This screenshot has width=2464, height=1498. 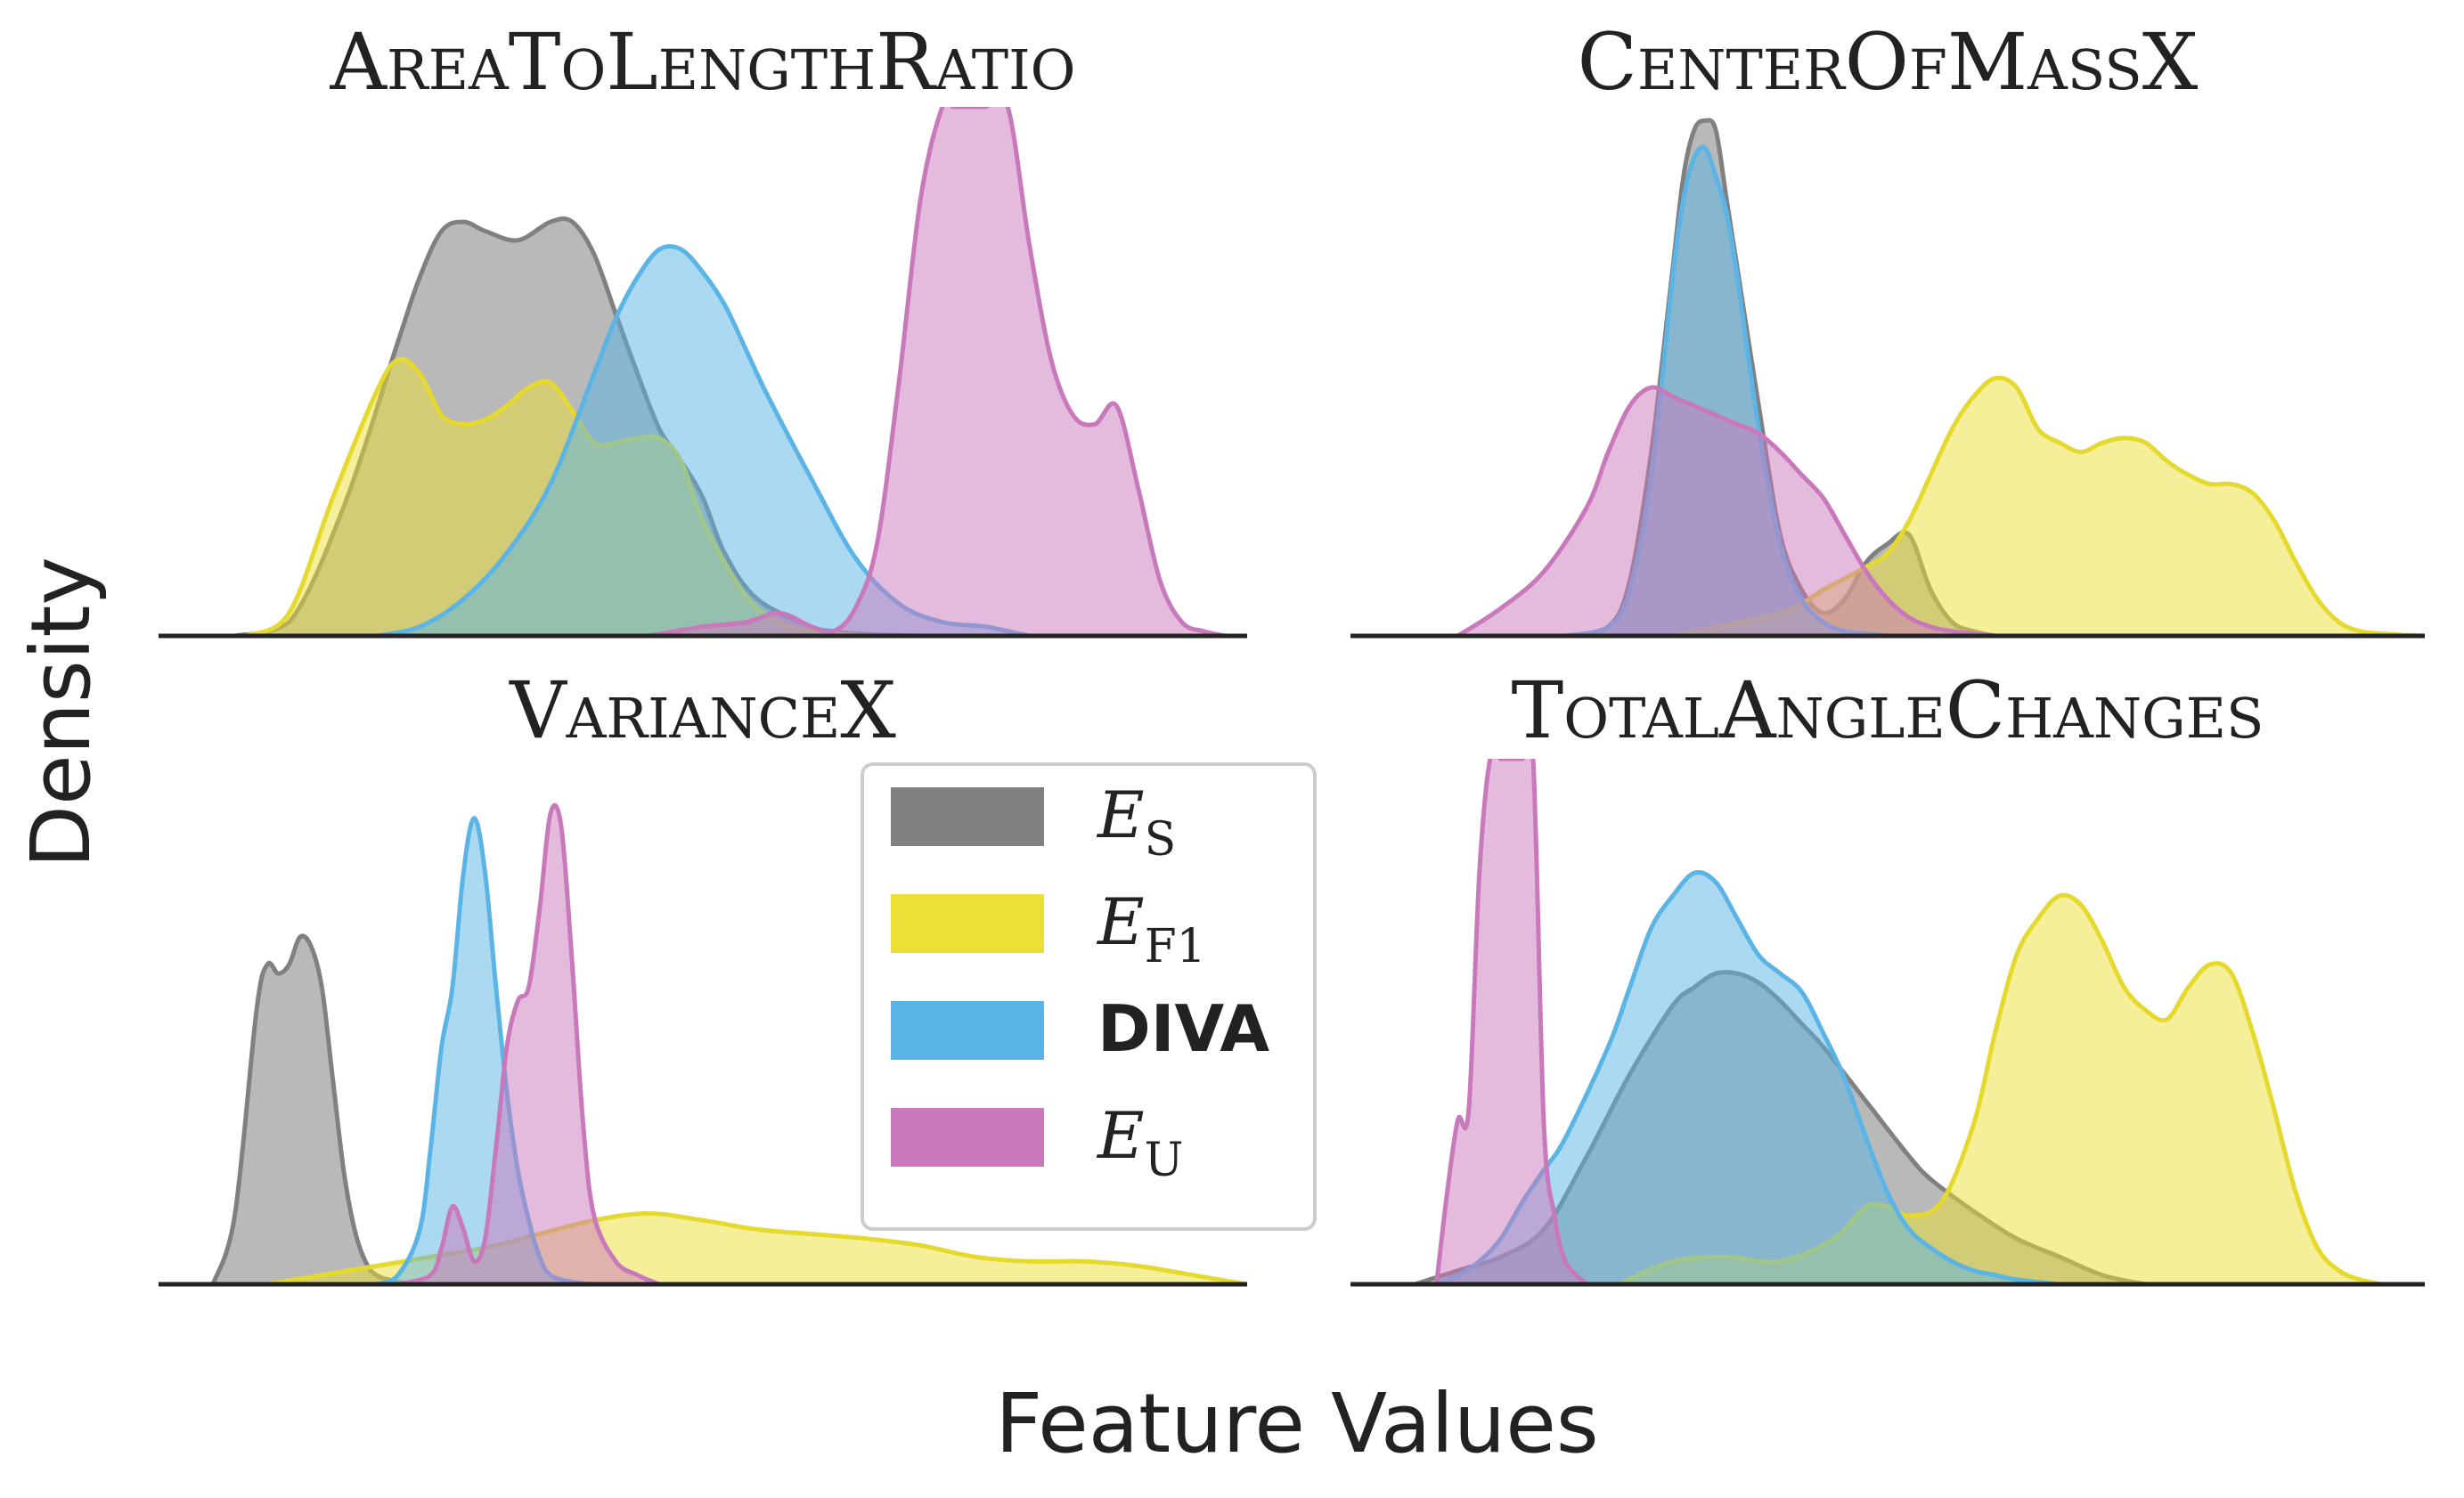 I want to click on legend-label-eu: EU, so click(x=1139, y=1142).